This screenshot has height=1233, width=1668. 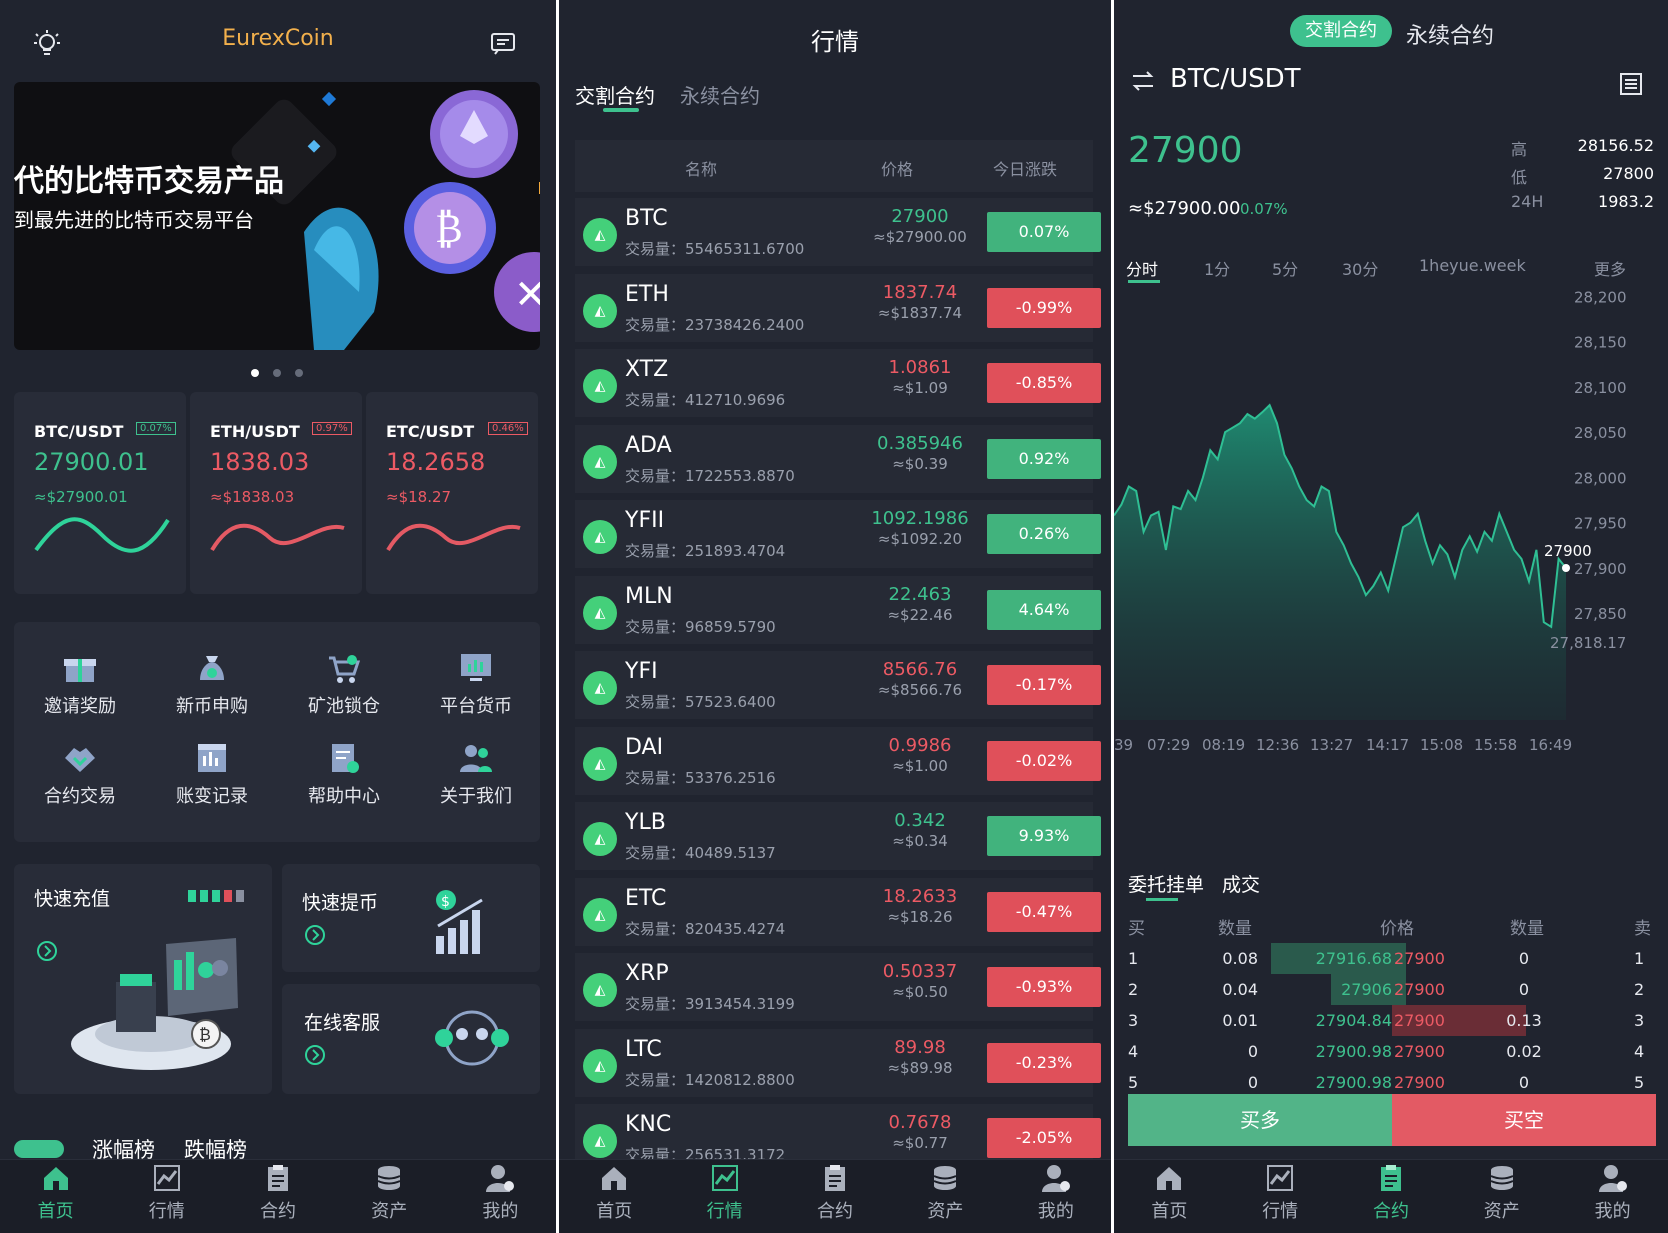 What do you see at coordinates (1360, 269) in the screenshot?
I see `interval-30m: 30分` at bounding box center [1360, 269].